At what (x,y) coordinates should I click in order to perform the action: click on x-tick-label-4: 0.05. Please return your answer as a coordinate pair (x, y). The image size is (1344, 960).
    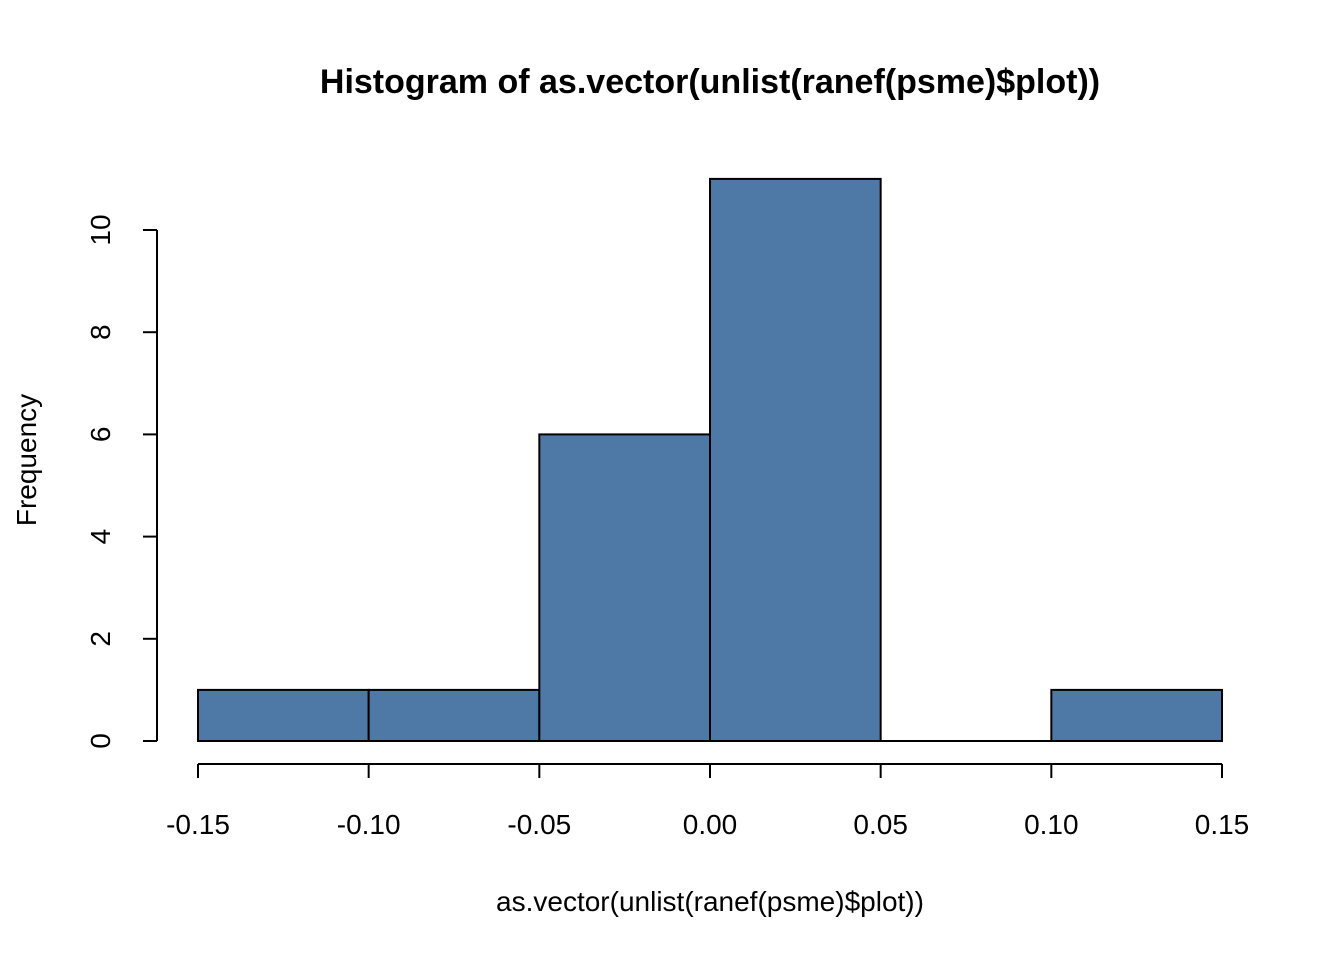
    Looking at the image, I should click on (880, 824).